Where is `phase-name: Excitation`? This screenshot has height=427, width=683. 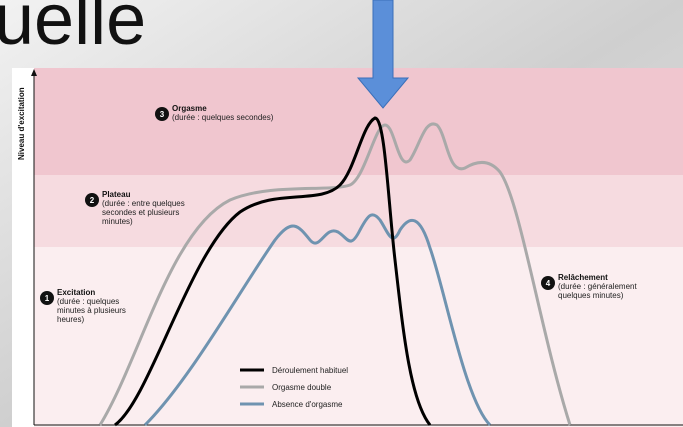 phase-name: Excitation is located at coordinates (76, 292).